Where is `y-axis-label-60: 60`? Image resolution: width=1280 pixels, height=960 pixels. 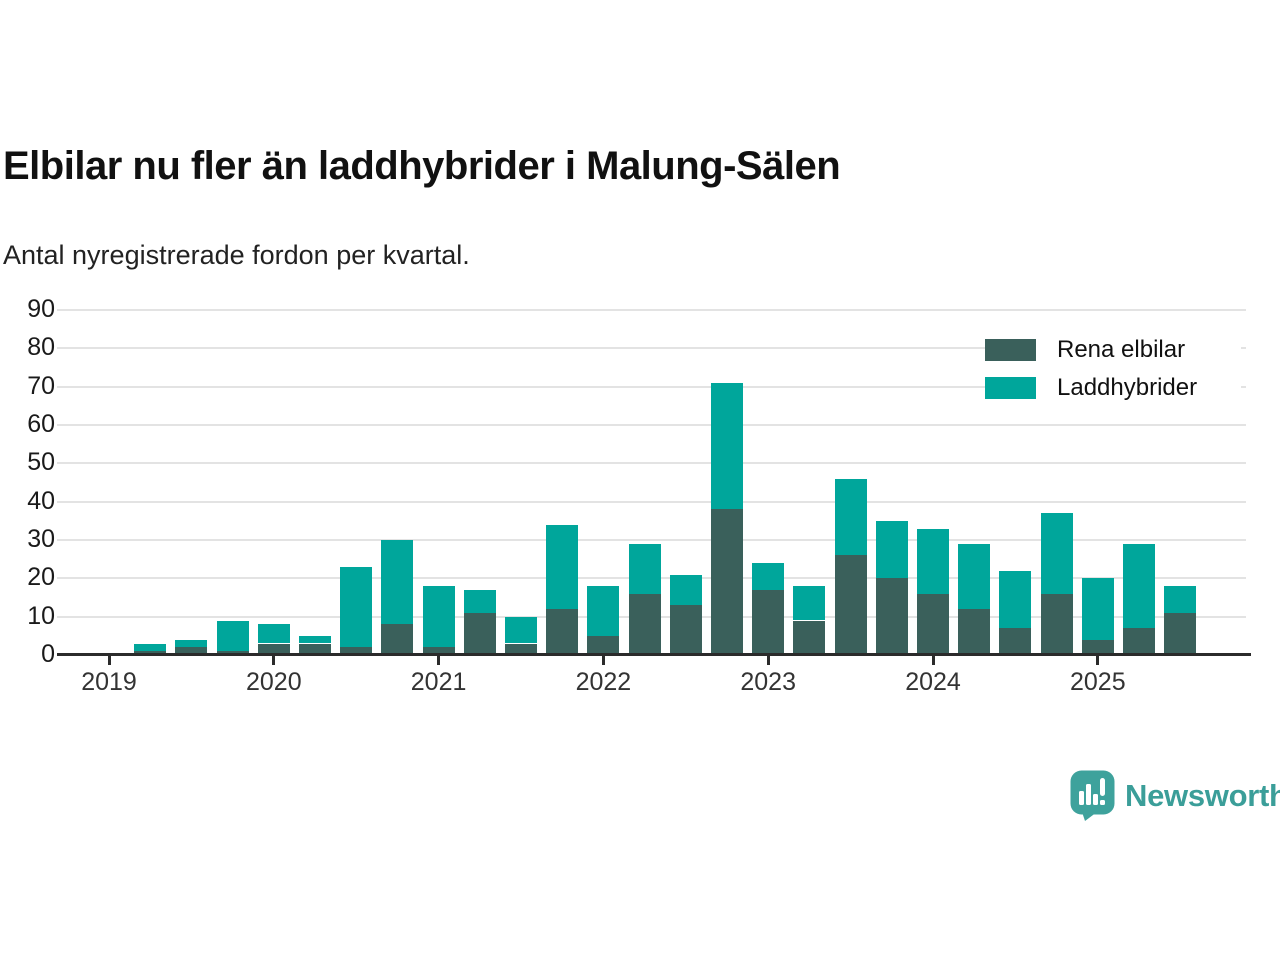
y-axis-label-60: 60 is located at coordinates (41, 424).